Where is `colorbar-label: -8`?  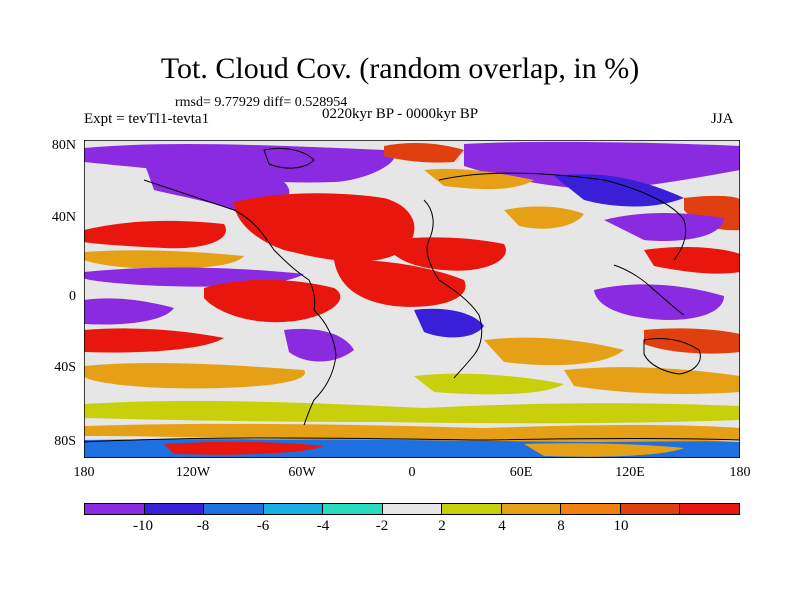 colorbar-label: -8 is located at coordinates (203, 526).